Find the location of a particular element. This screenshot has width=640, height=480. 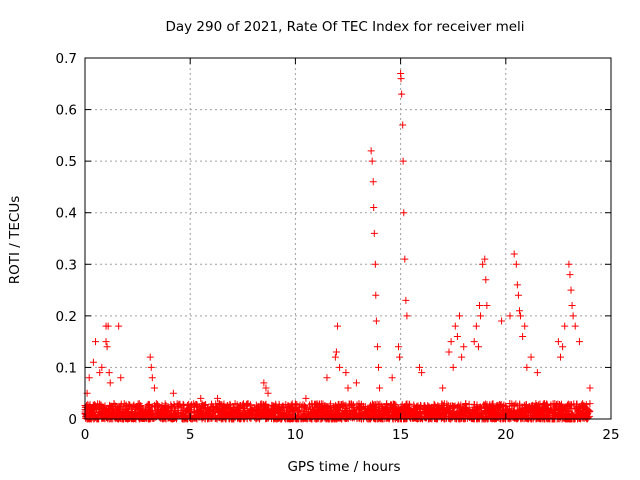

y-tick-label: 0.7 is located at coordinates (66, 59).